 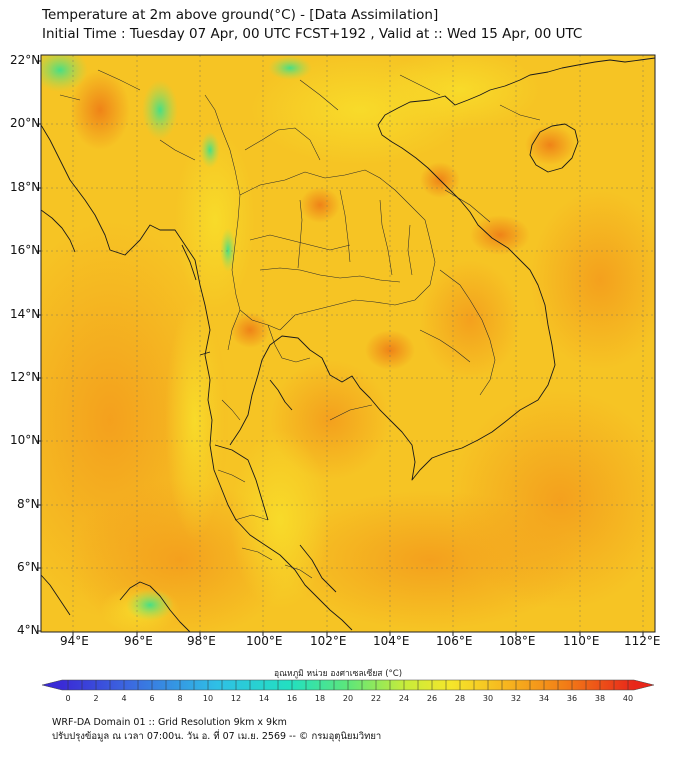 I want to click on lon-label-112e: 112°E, so click(x=642, y=641).